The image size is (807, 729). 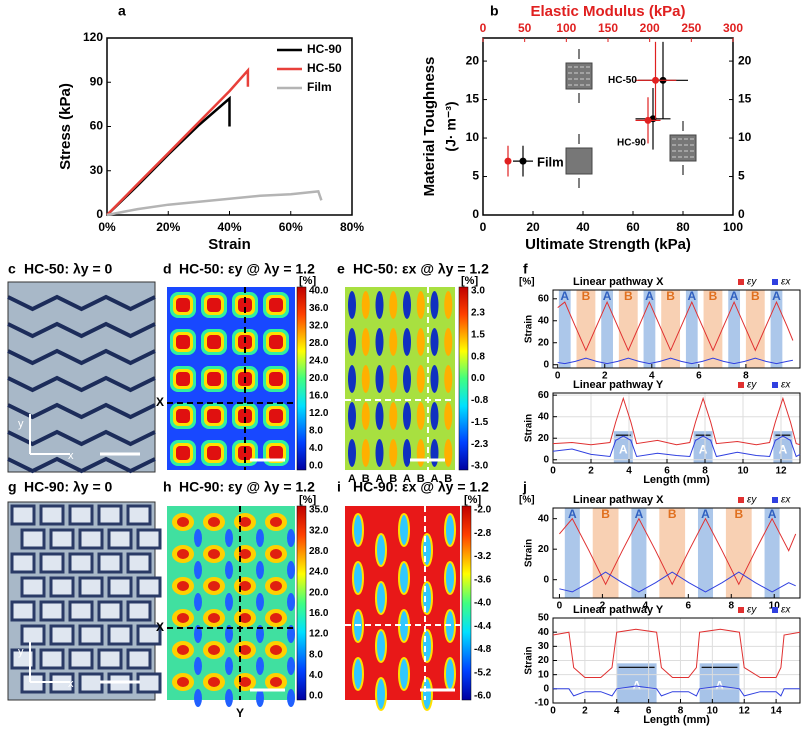 I want to click on x-tick-label: 60%, so click(x=291, y=227).